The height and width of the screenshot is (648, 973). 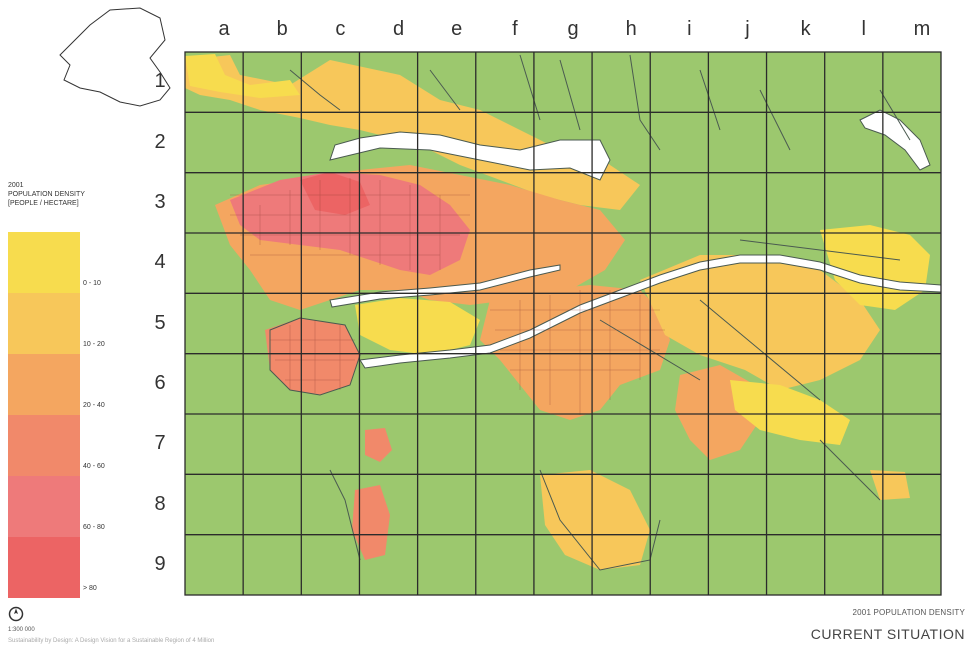 What do you see at coordinates (895, 140) in the screenshot?
I see `pitt-lake` at bounding box center [895, 140].